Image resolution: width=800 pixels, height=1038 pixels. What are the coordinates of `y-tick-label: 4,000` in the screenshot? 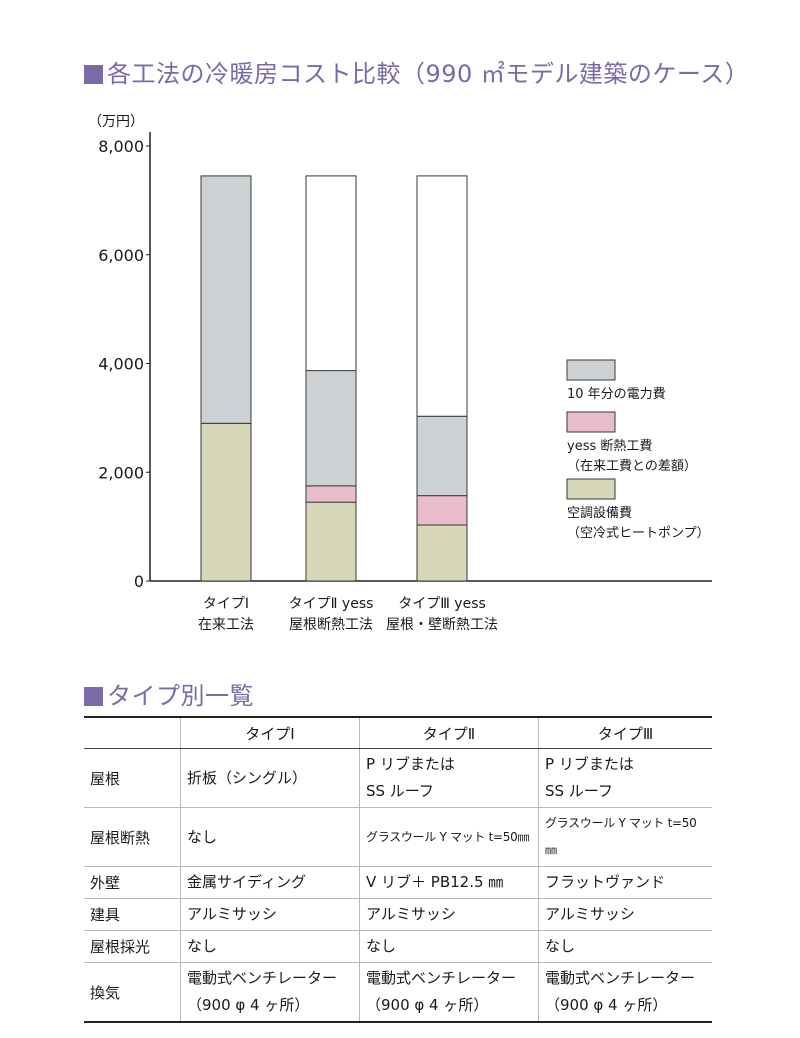 It's located at (121, 364).